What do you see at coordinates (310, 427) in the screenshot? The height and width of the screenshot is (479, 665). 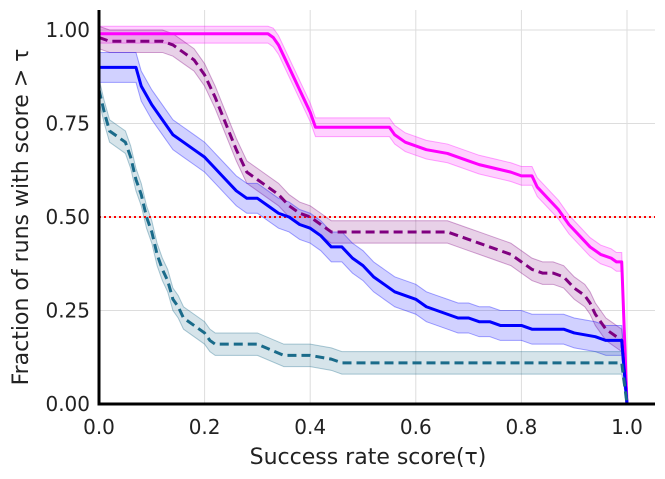 I see `x-tick-2: 0.4` at bounding box center [310, 427].